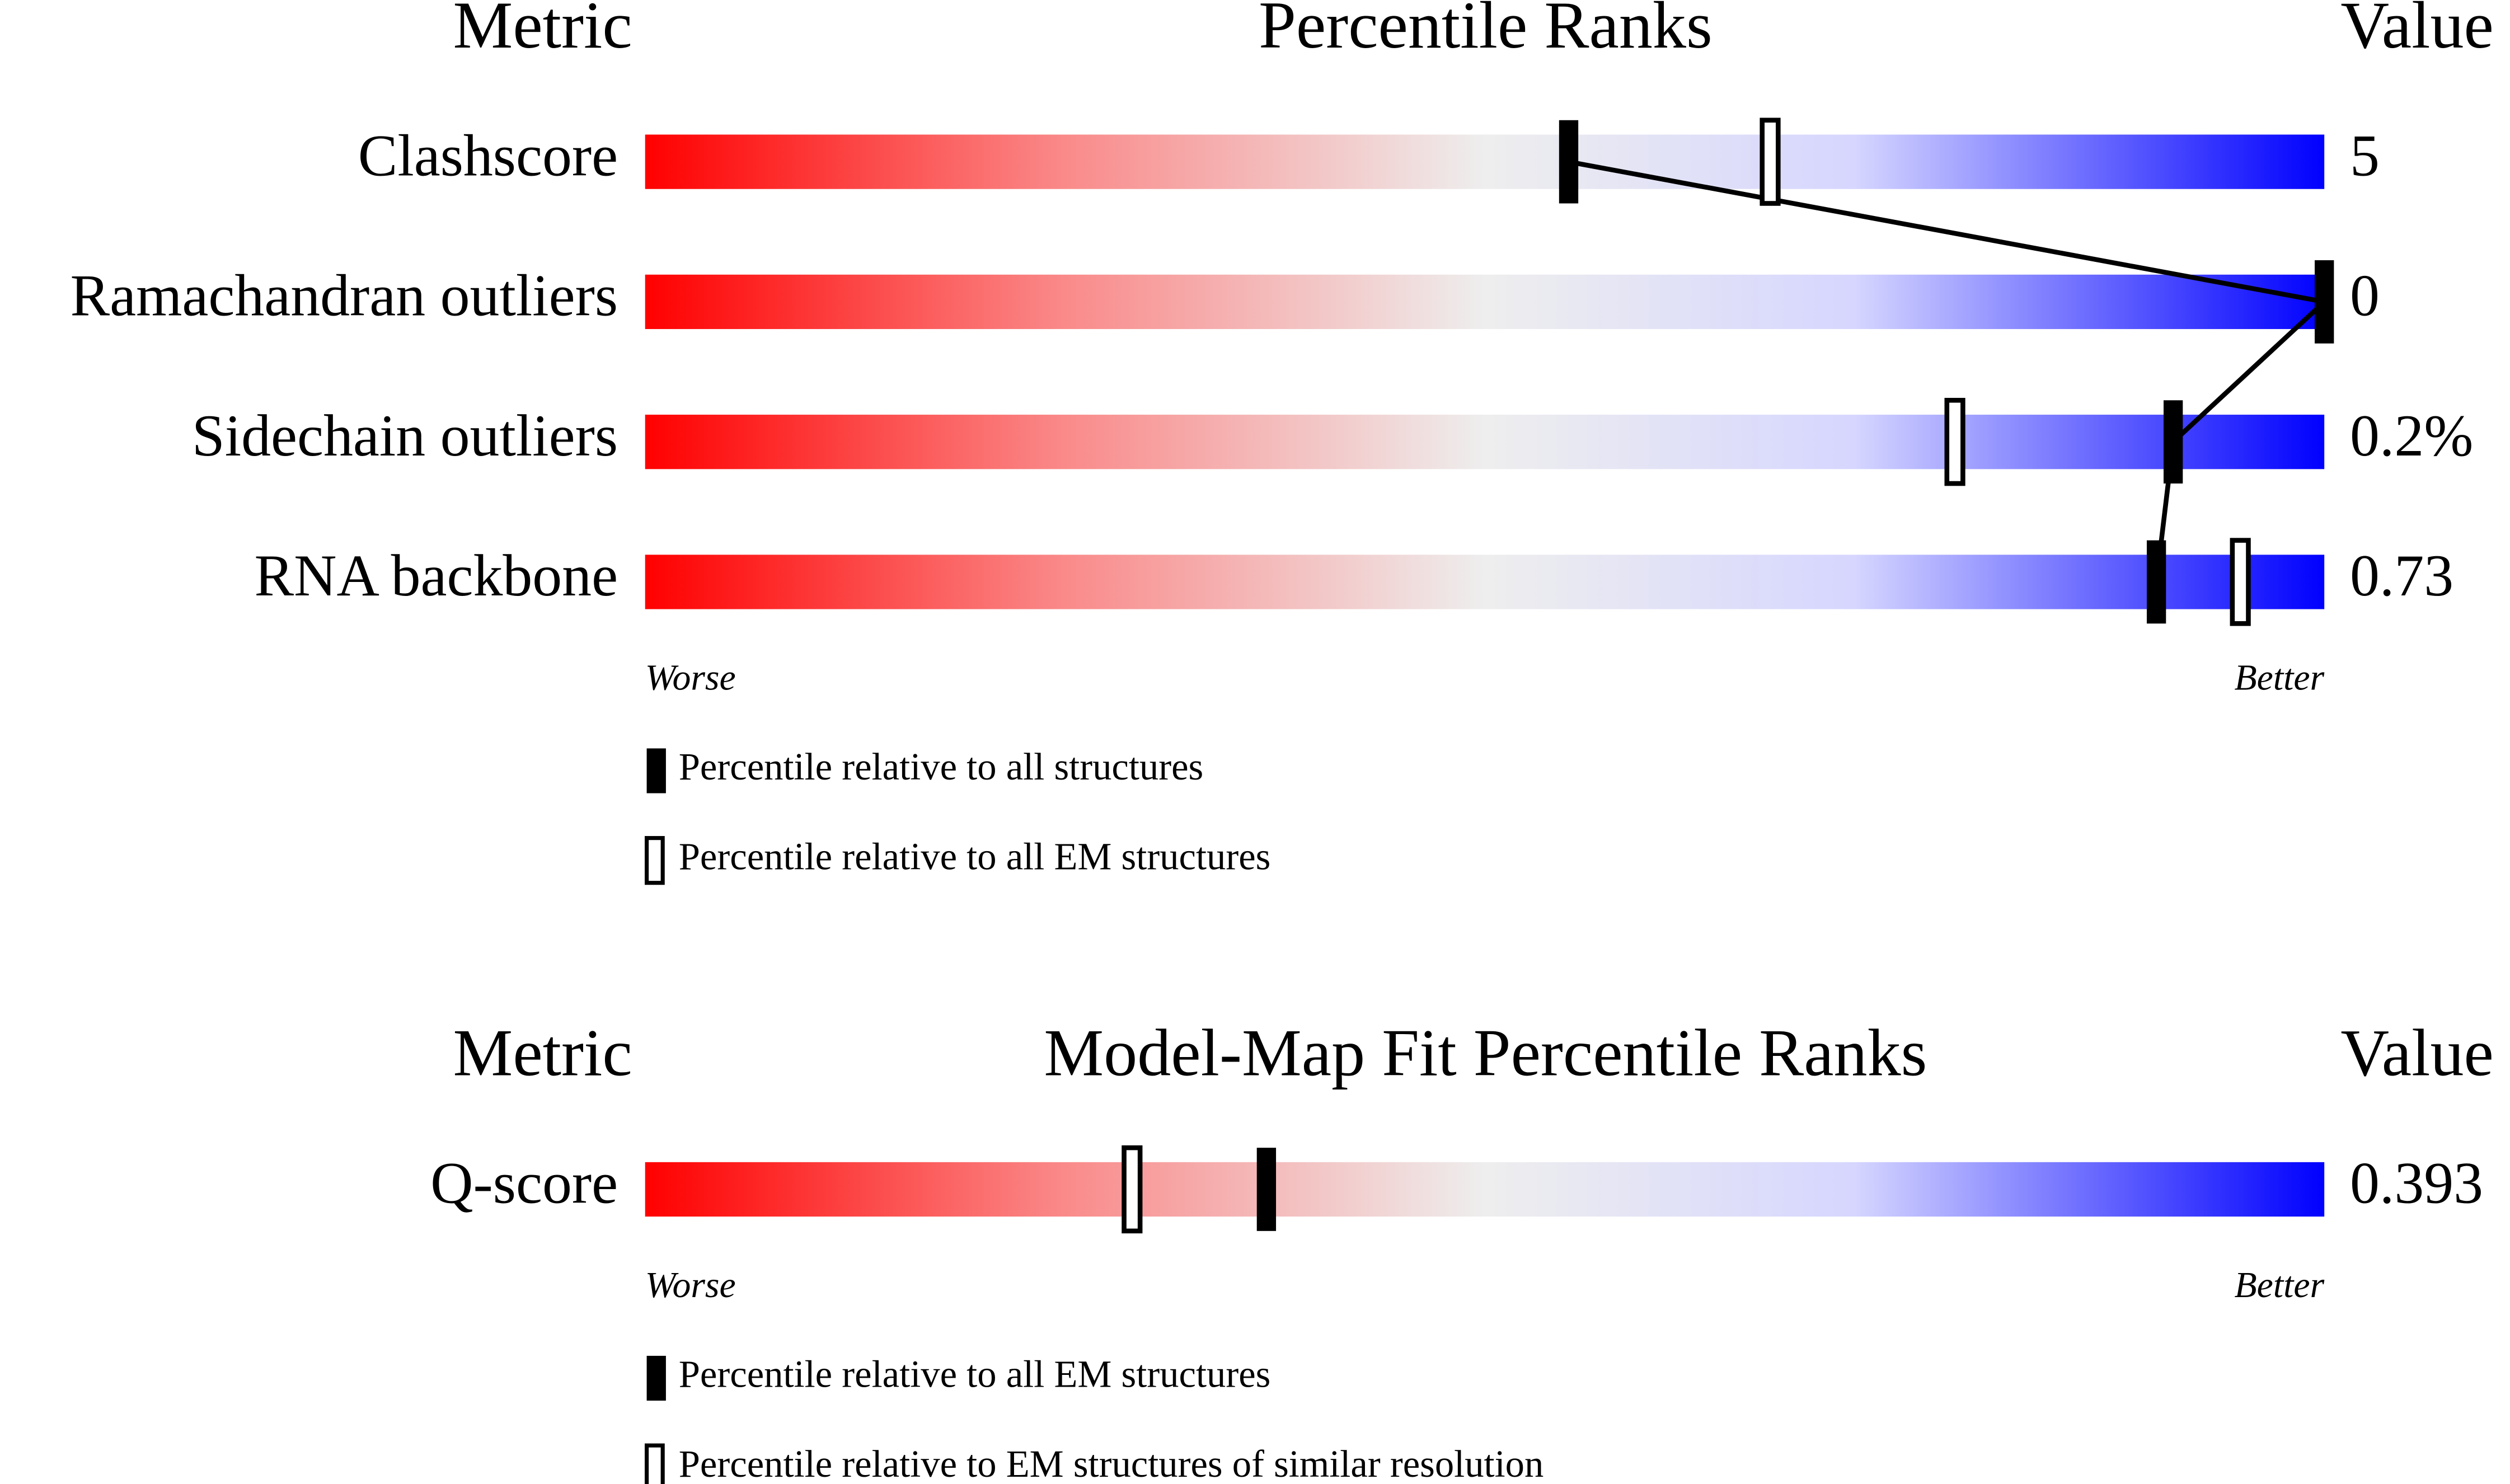 The image size is (2510, 1484). Describe the element at coordinates (524, 1183) in the screenshot. I see `metric-label: Q-score` at that location.